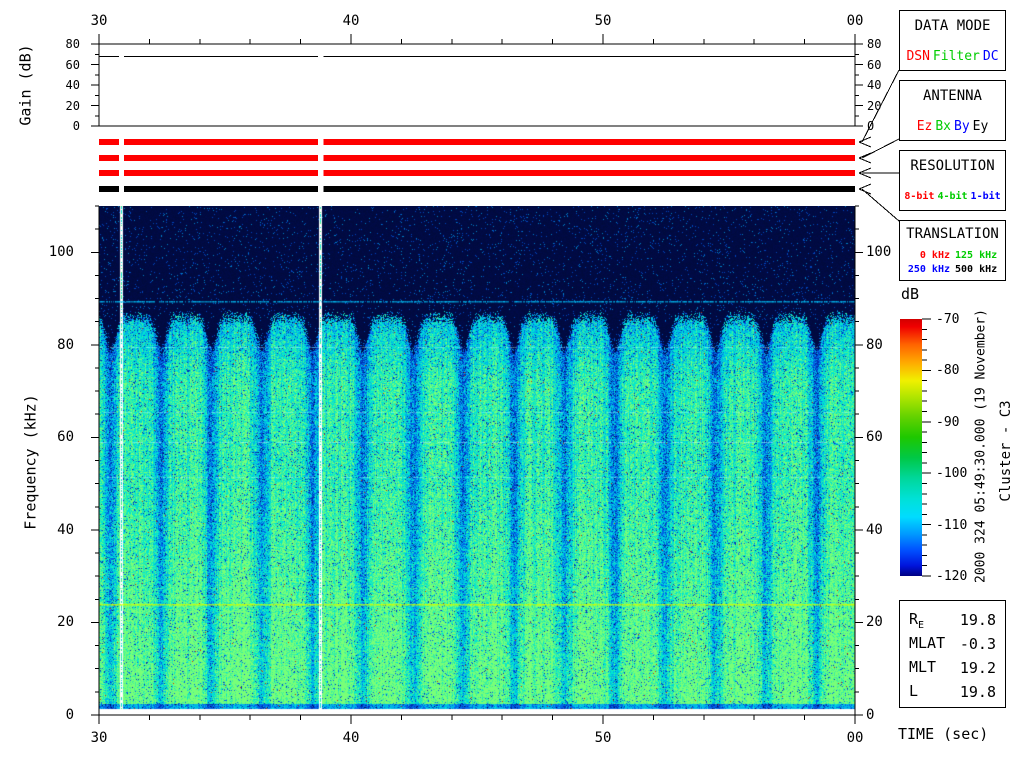 The image size is (1024, 768). Describe the element at coordinates (952, 26) in the screenshot. I see `legend-title: DATA MODE` at that location.